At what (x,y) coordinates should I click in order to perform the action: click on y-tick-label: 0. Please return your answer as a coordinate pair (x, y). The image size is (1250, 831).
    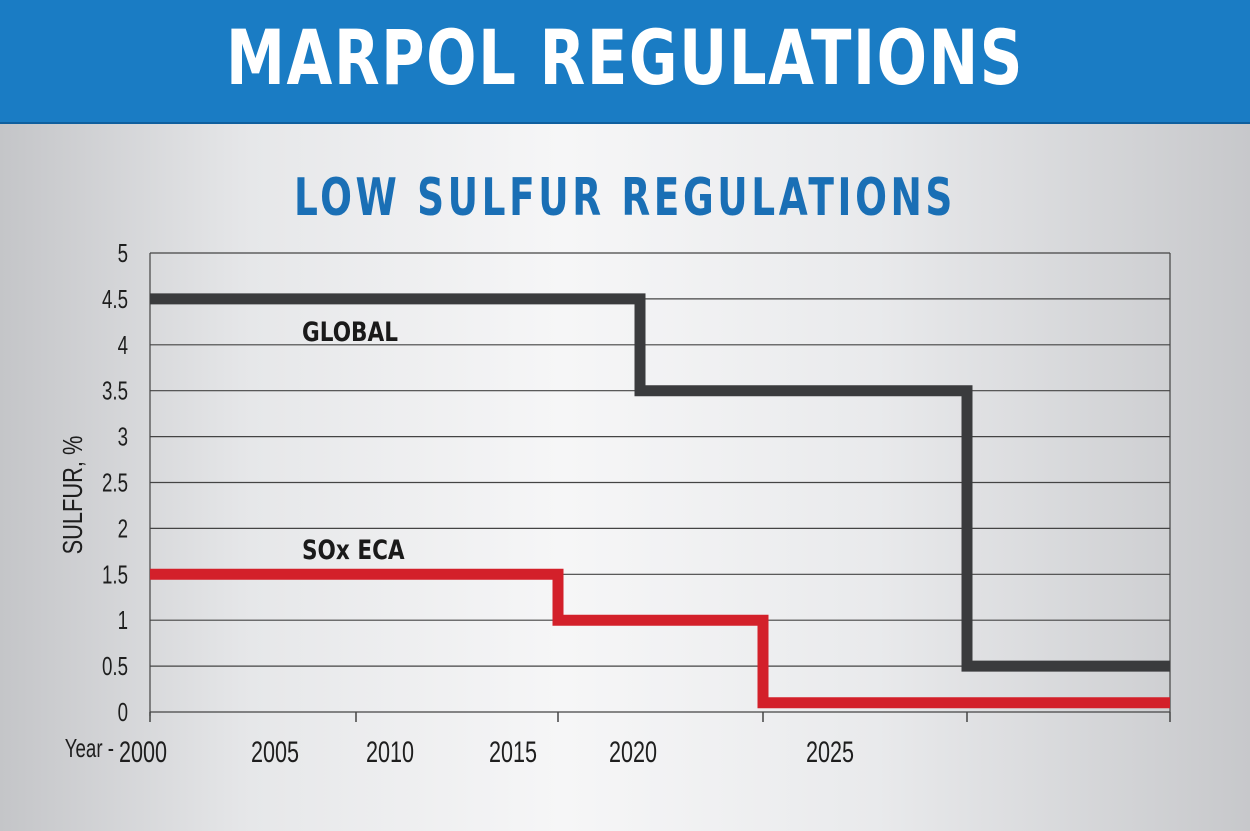
    Looking at the image, I should click on (123, 712).